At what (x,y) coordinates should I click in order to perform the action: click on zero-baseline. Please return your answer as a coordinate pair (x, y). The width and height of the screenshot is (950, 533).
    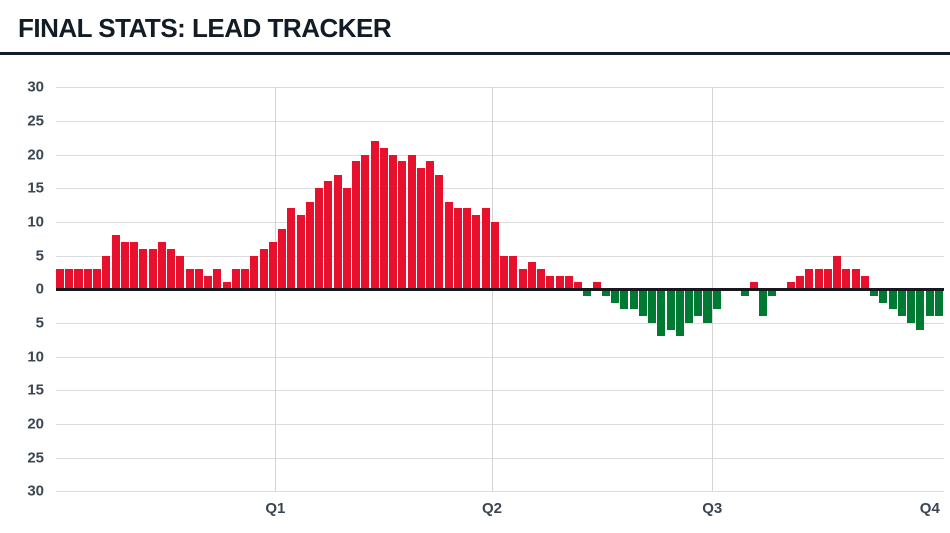
    Looking at the image, I should click on (500, 290).